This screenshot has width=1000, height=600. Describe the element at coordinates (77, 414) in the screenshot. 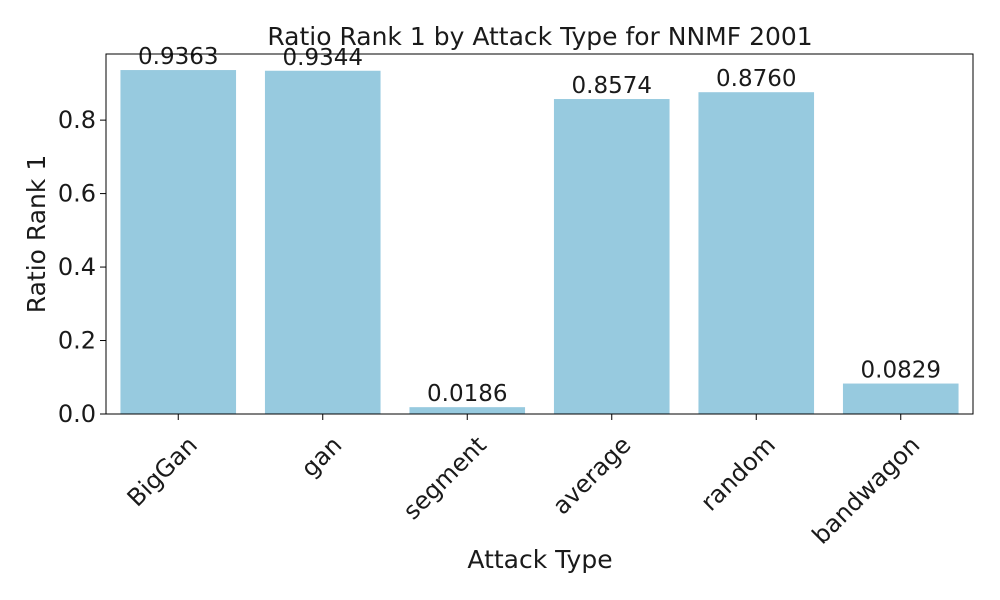

I see `y-tick-label: 0.0` at that location.